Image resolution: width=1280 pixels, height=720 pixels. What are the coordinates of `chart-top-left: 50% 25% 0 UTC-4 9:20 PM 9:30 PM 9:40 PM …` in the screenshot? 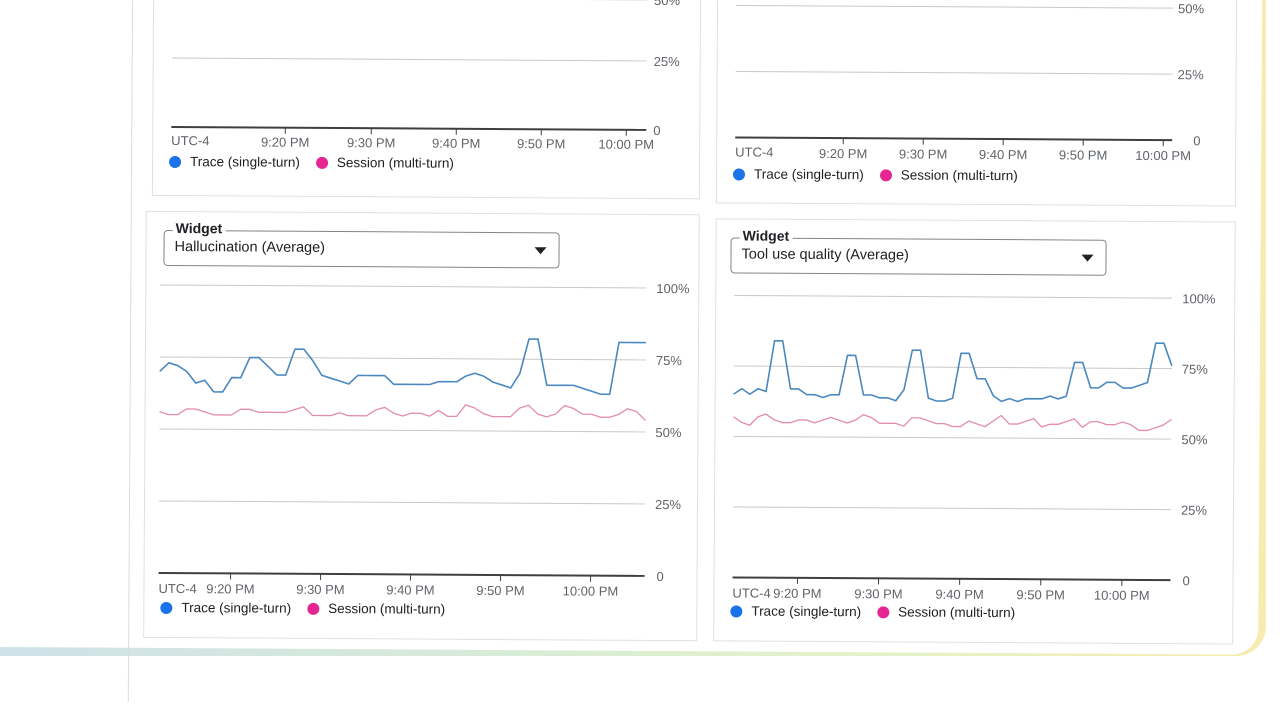 It's located at (426, 76).